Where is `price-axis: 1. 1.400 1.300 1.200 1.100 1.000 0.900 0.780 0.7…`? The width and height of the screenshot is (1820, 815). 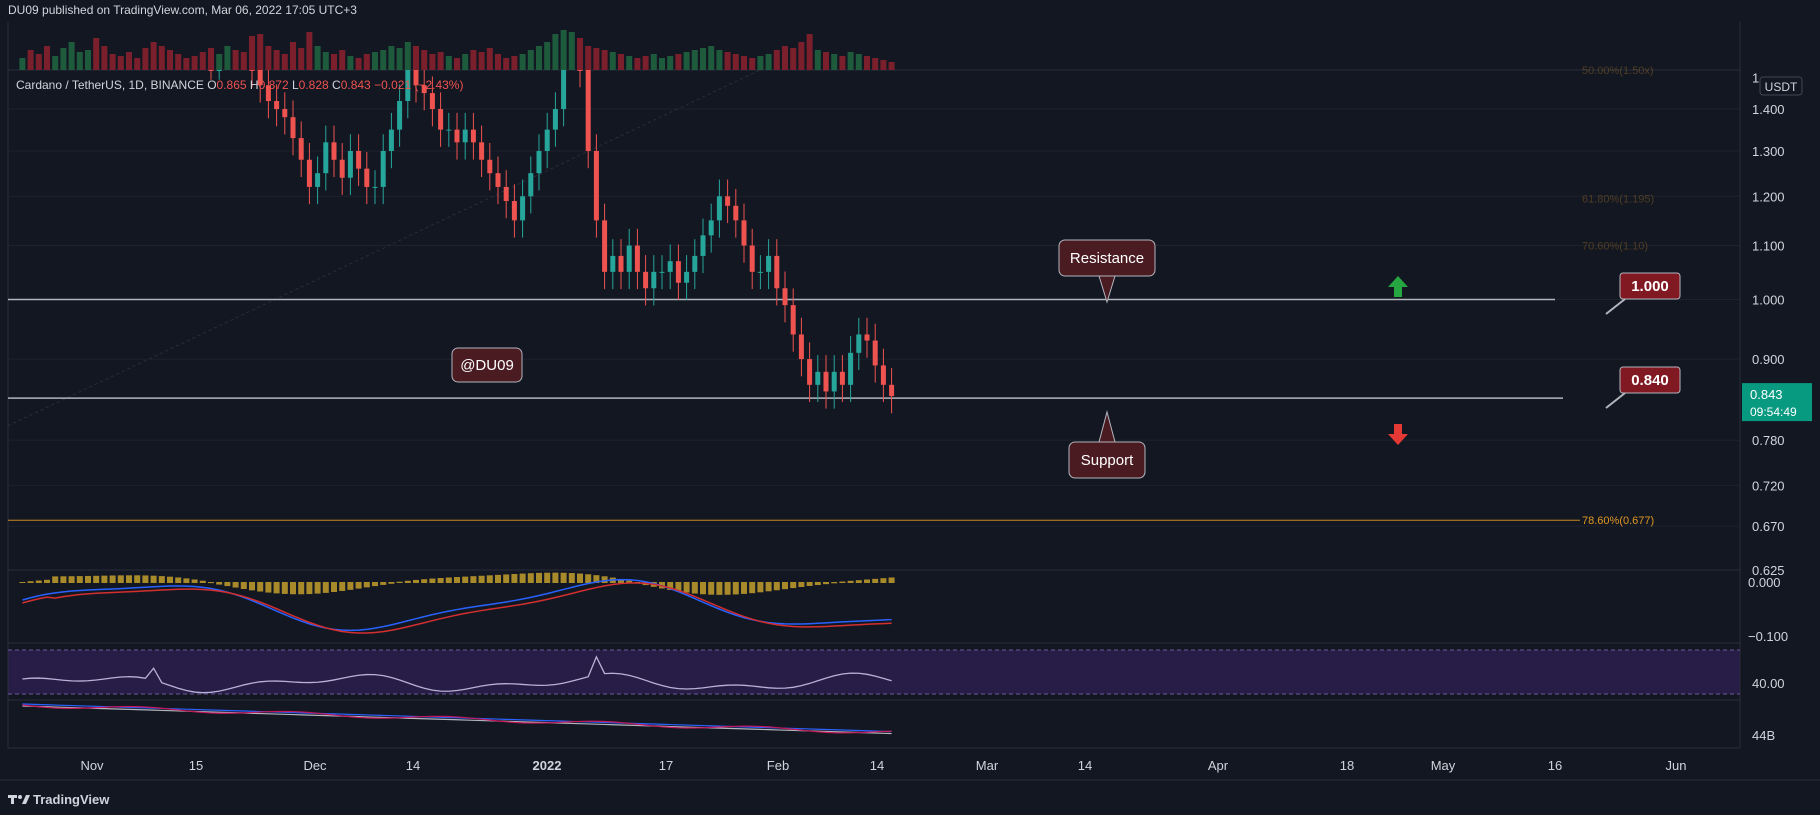
price-axis: 1. 1.400 1.300 1.200 1.100 1.000 0.900 0.780 0.7… is located at coordinates (1777, 407).